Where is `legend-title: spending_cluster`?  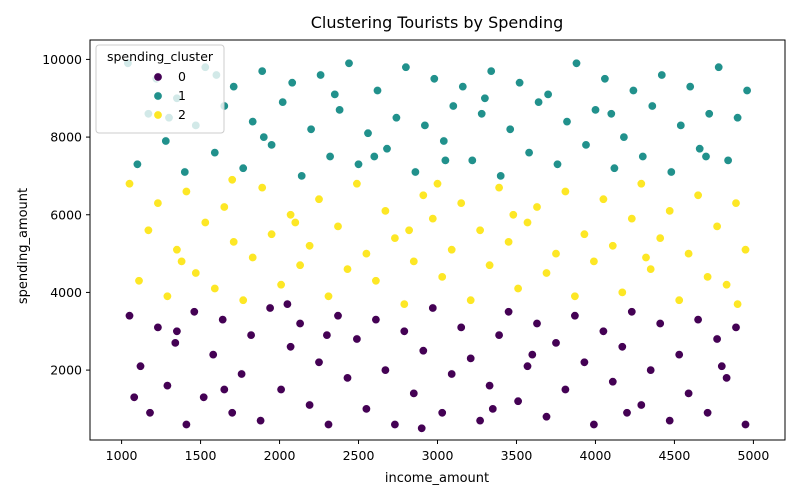 legend-title: spending_cluster is located at coordinates (160, 56).